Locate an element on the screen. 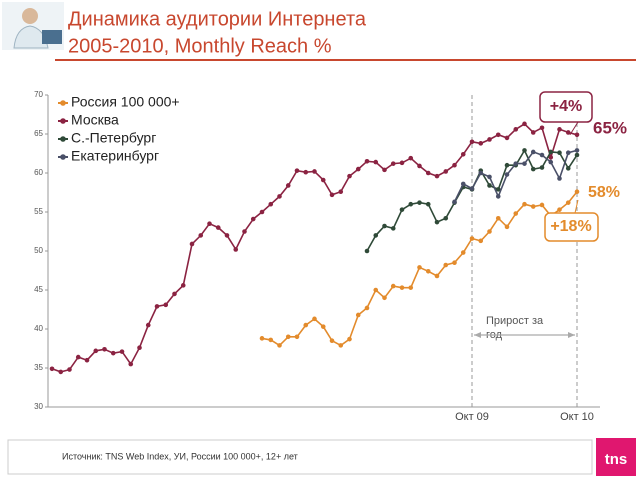 The width and height of the screenshot is (640, 485). callout-text: +18% is located at coordinates (570, 226).